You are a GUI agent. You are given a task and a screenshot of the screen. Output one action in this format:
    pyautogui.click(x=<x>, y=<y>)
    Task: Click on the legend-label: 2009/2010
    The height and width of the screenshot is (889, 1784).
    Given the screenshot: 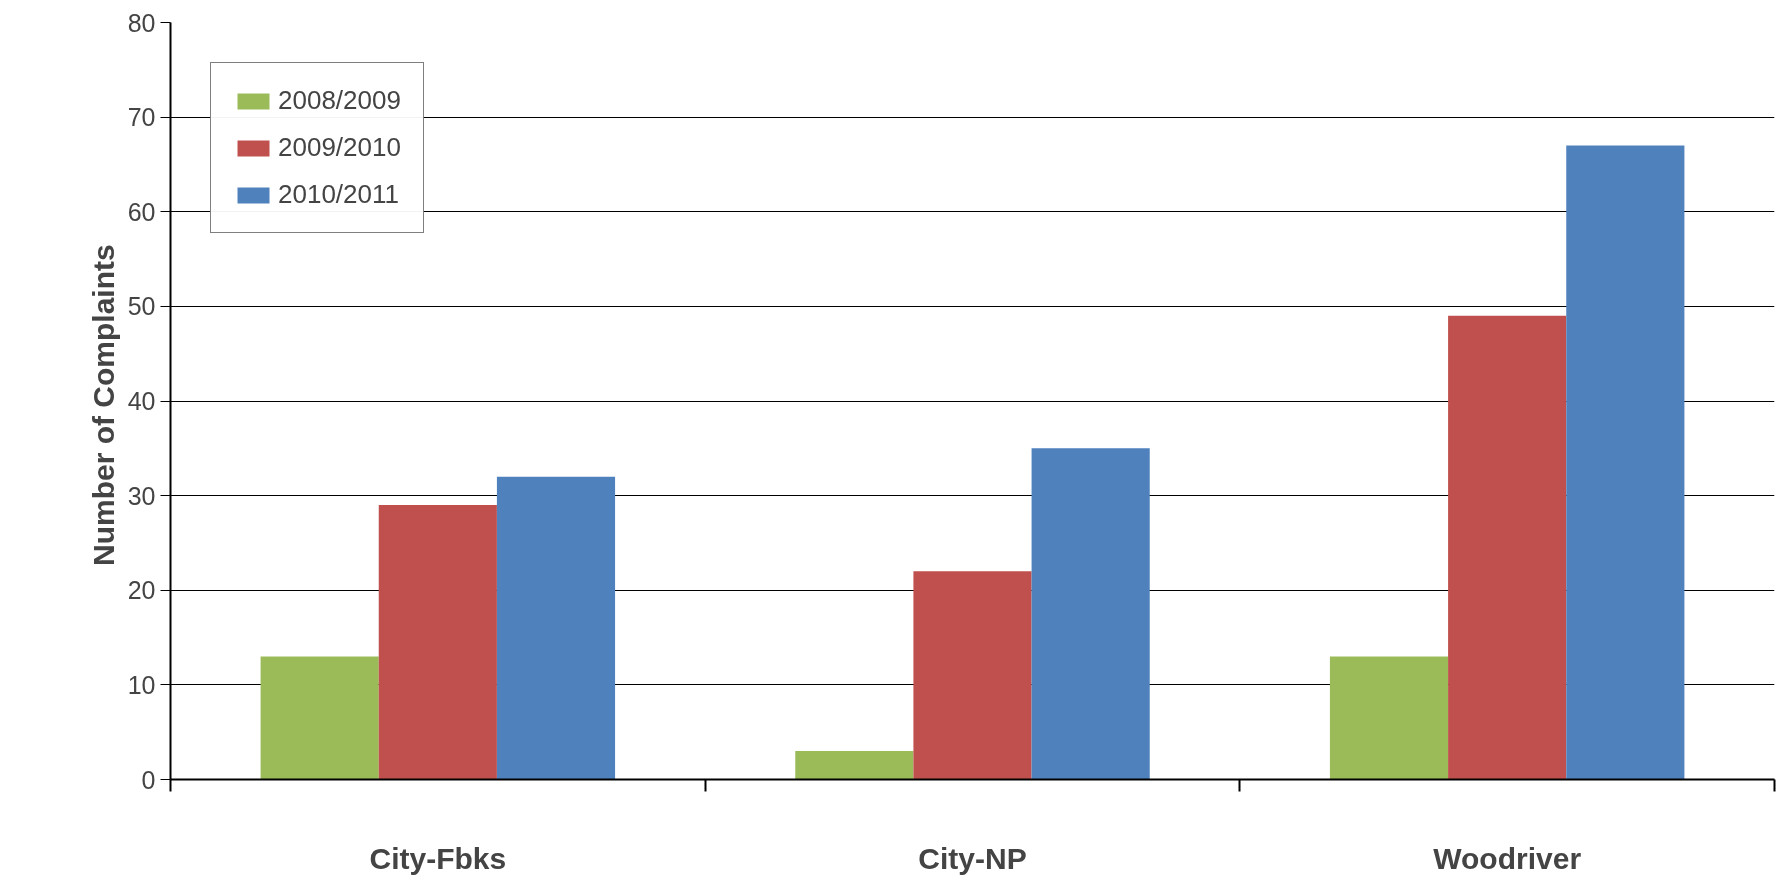 What is the action you would take?
    pyautogui.click(x=339, y=147)
    